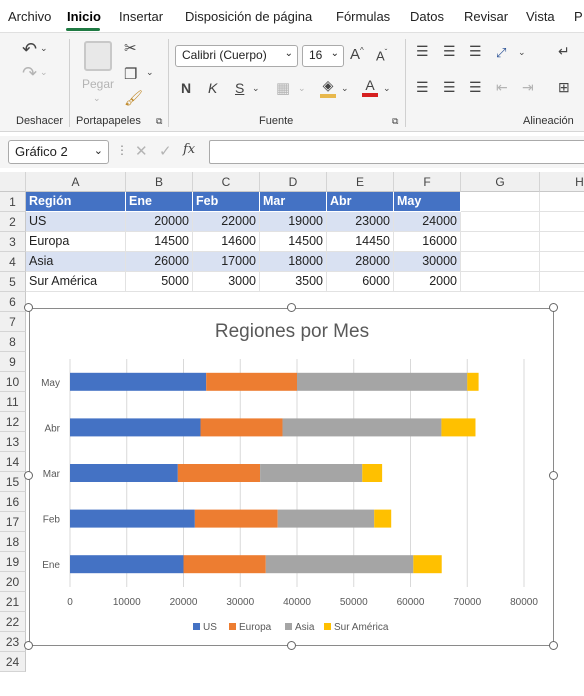 This screenshot has height=696, width=584. I want to click on table-cell: Sur América, so click(76, 282).